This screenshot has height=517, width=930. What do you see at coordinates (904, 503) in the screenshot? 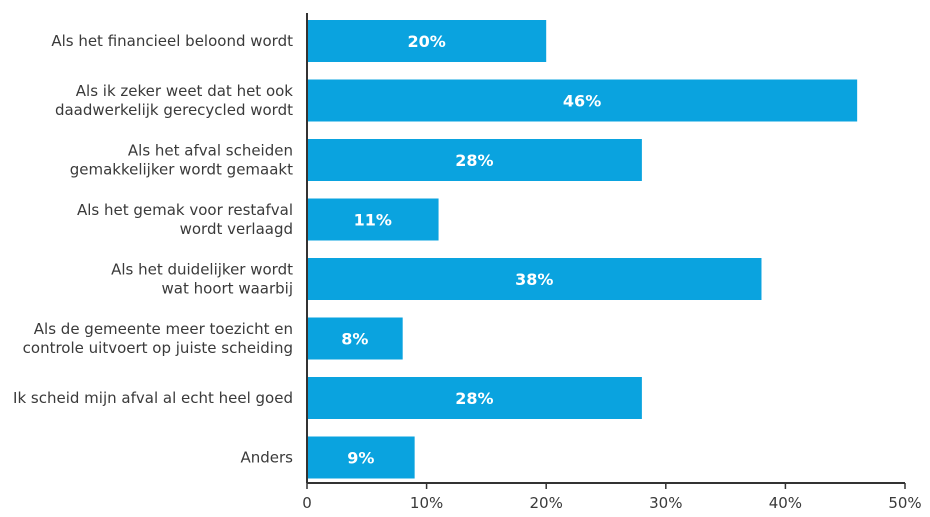
I see `x-tick-label: 50%` at bounding box center [904, 503].